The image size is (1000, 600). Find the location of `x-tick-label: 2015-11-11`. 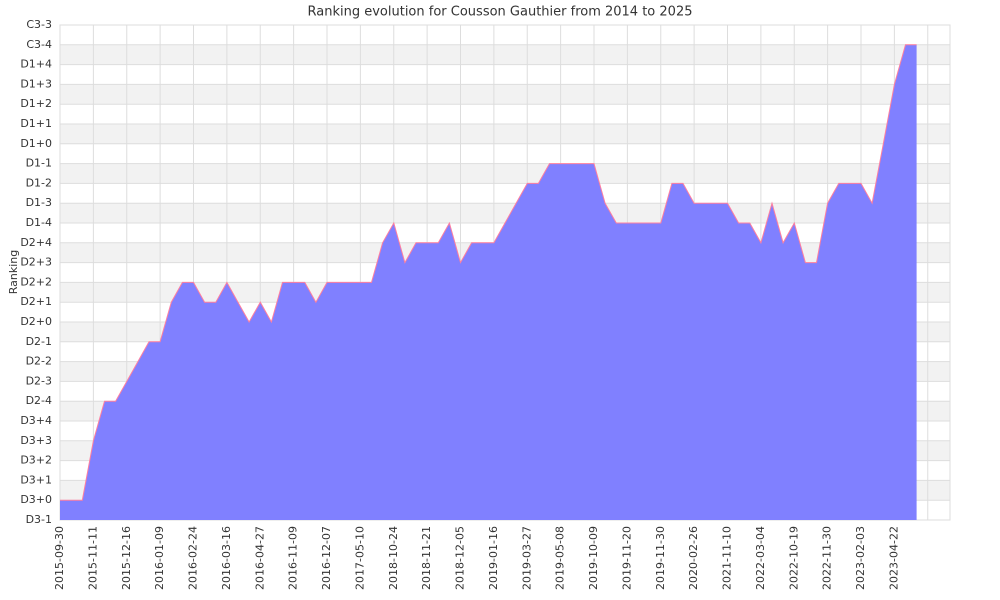

x-tick-label: 2015-11-11 is located at coordinates (92, 558).